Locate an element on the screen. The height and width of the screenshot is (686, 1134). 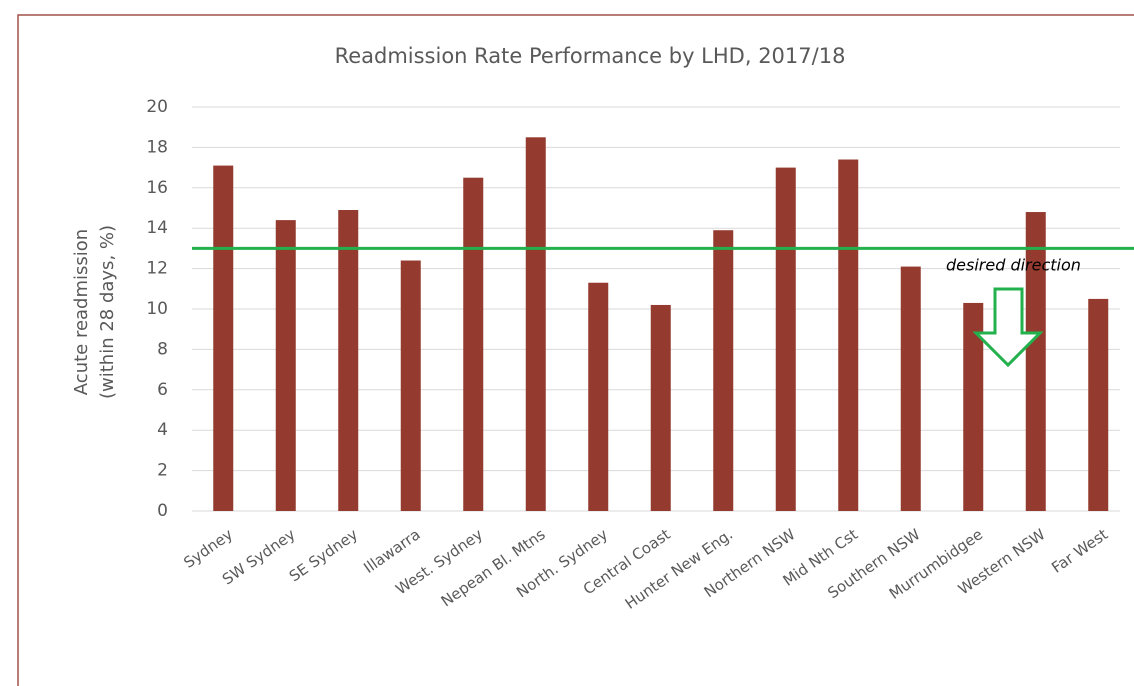
y-tick-label: 2 is located at coordinates (162, 471).